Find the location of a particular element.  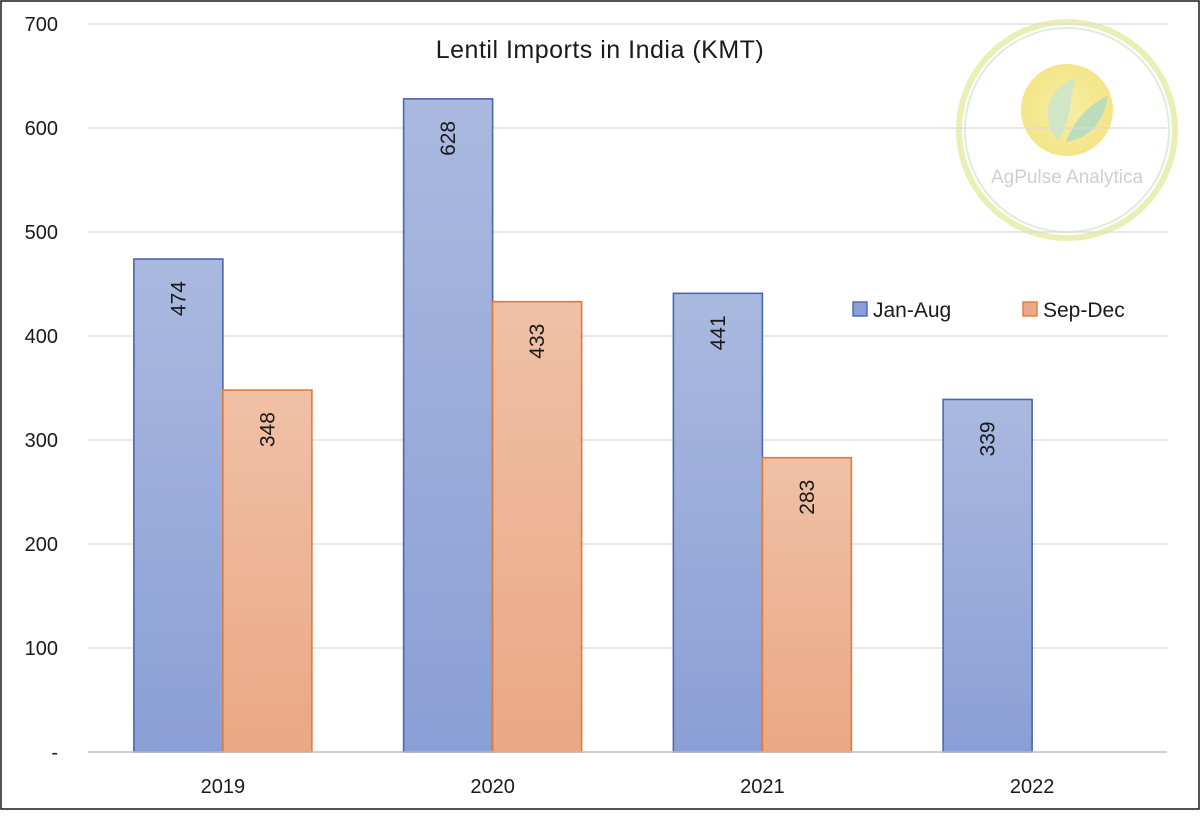

data-label: 339 is located at coordinates (988, 438).